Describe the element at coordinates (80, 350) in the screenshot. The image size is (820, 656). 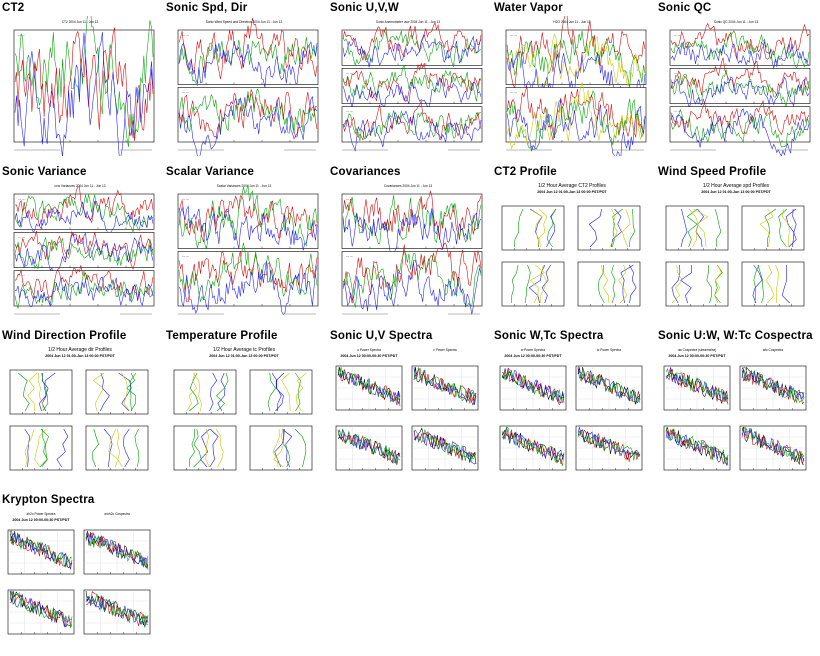
I see `chart-title: 1/2 Hour Average dir Profiles` at that location.